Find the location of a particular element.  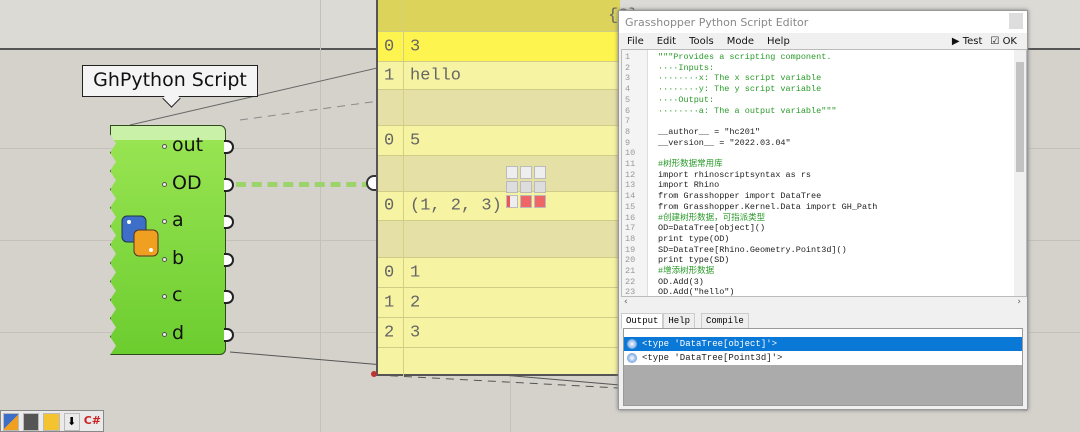

line-number: 22 is located at coordinates (630, 281).